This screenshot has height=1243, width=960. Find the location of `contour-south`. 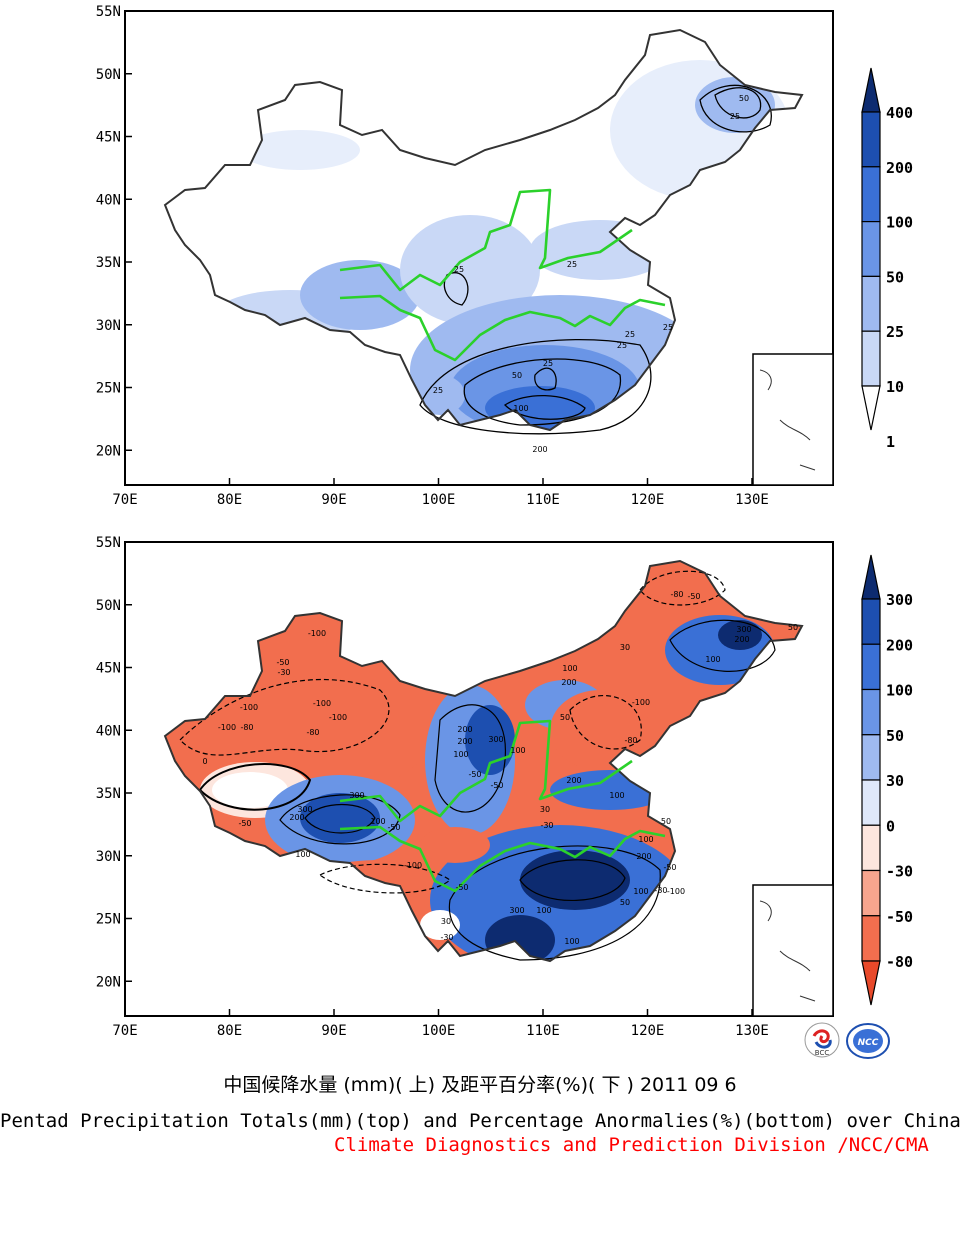

contour-south is located at coordinates (554, 903).